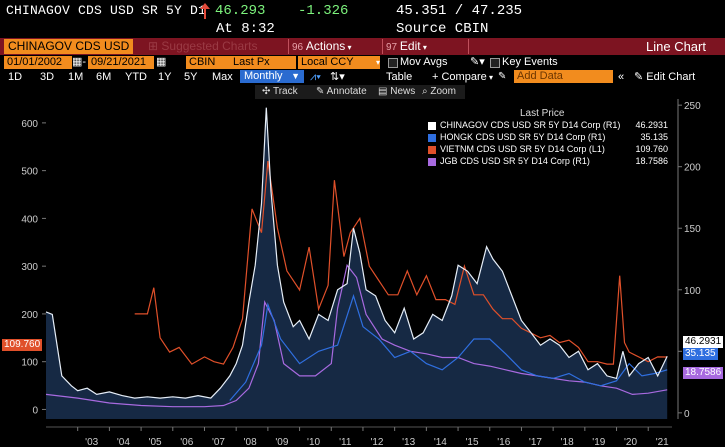 The width and height of the screenshot is (725, 447). What do you see at coordinates (530, 62) in the screenshot?
I see `key-events-label: Key Events` at bounding box center [530, 62].